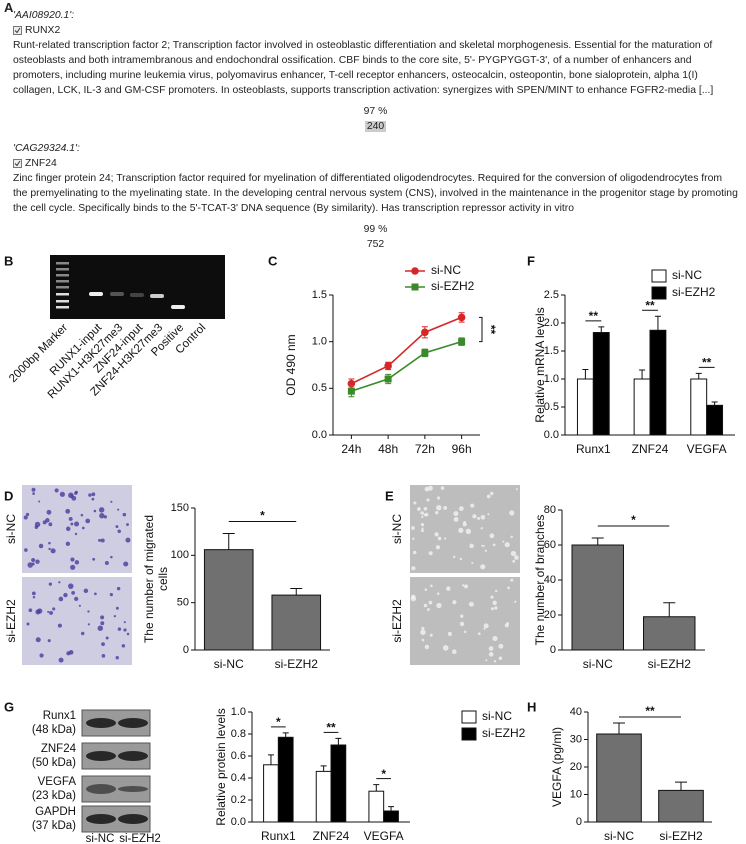 This screenshot has height=844, width=746. What do you see at coordinates (43, 30) in the screenshot?
I see `gene: RUNX2` at bounding box center [43, 30].